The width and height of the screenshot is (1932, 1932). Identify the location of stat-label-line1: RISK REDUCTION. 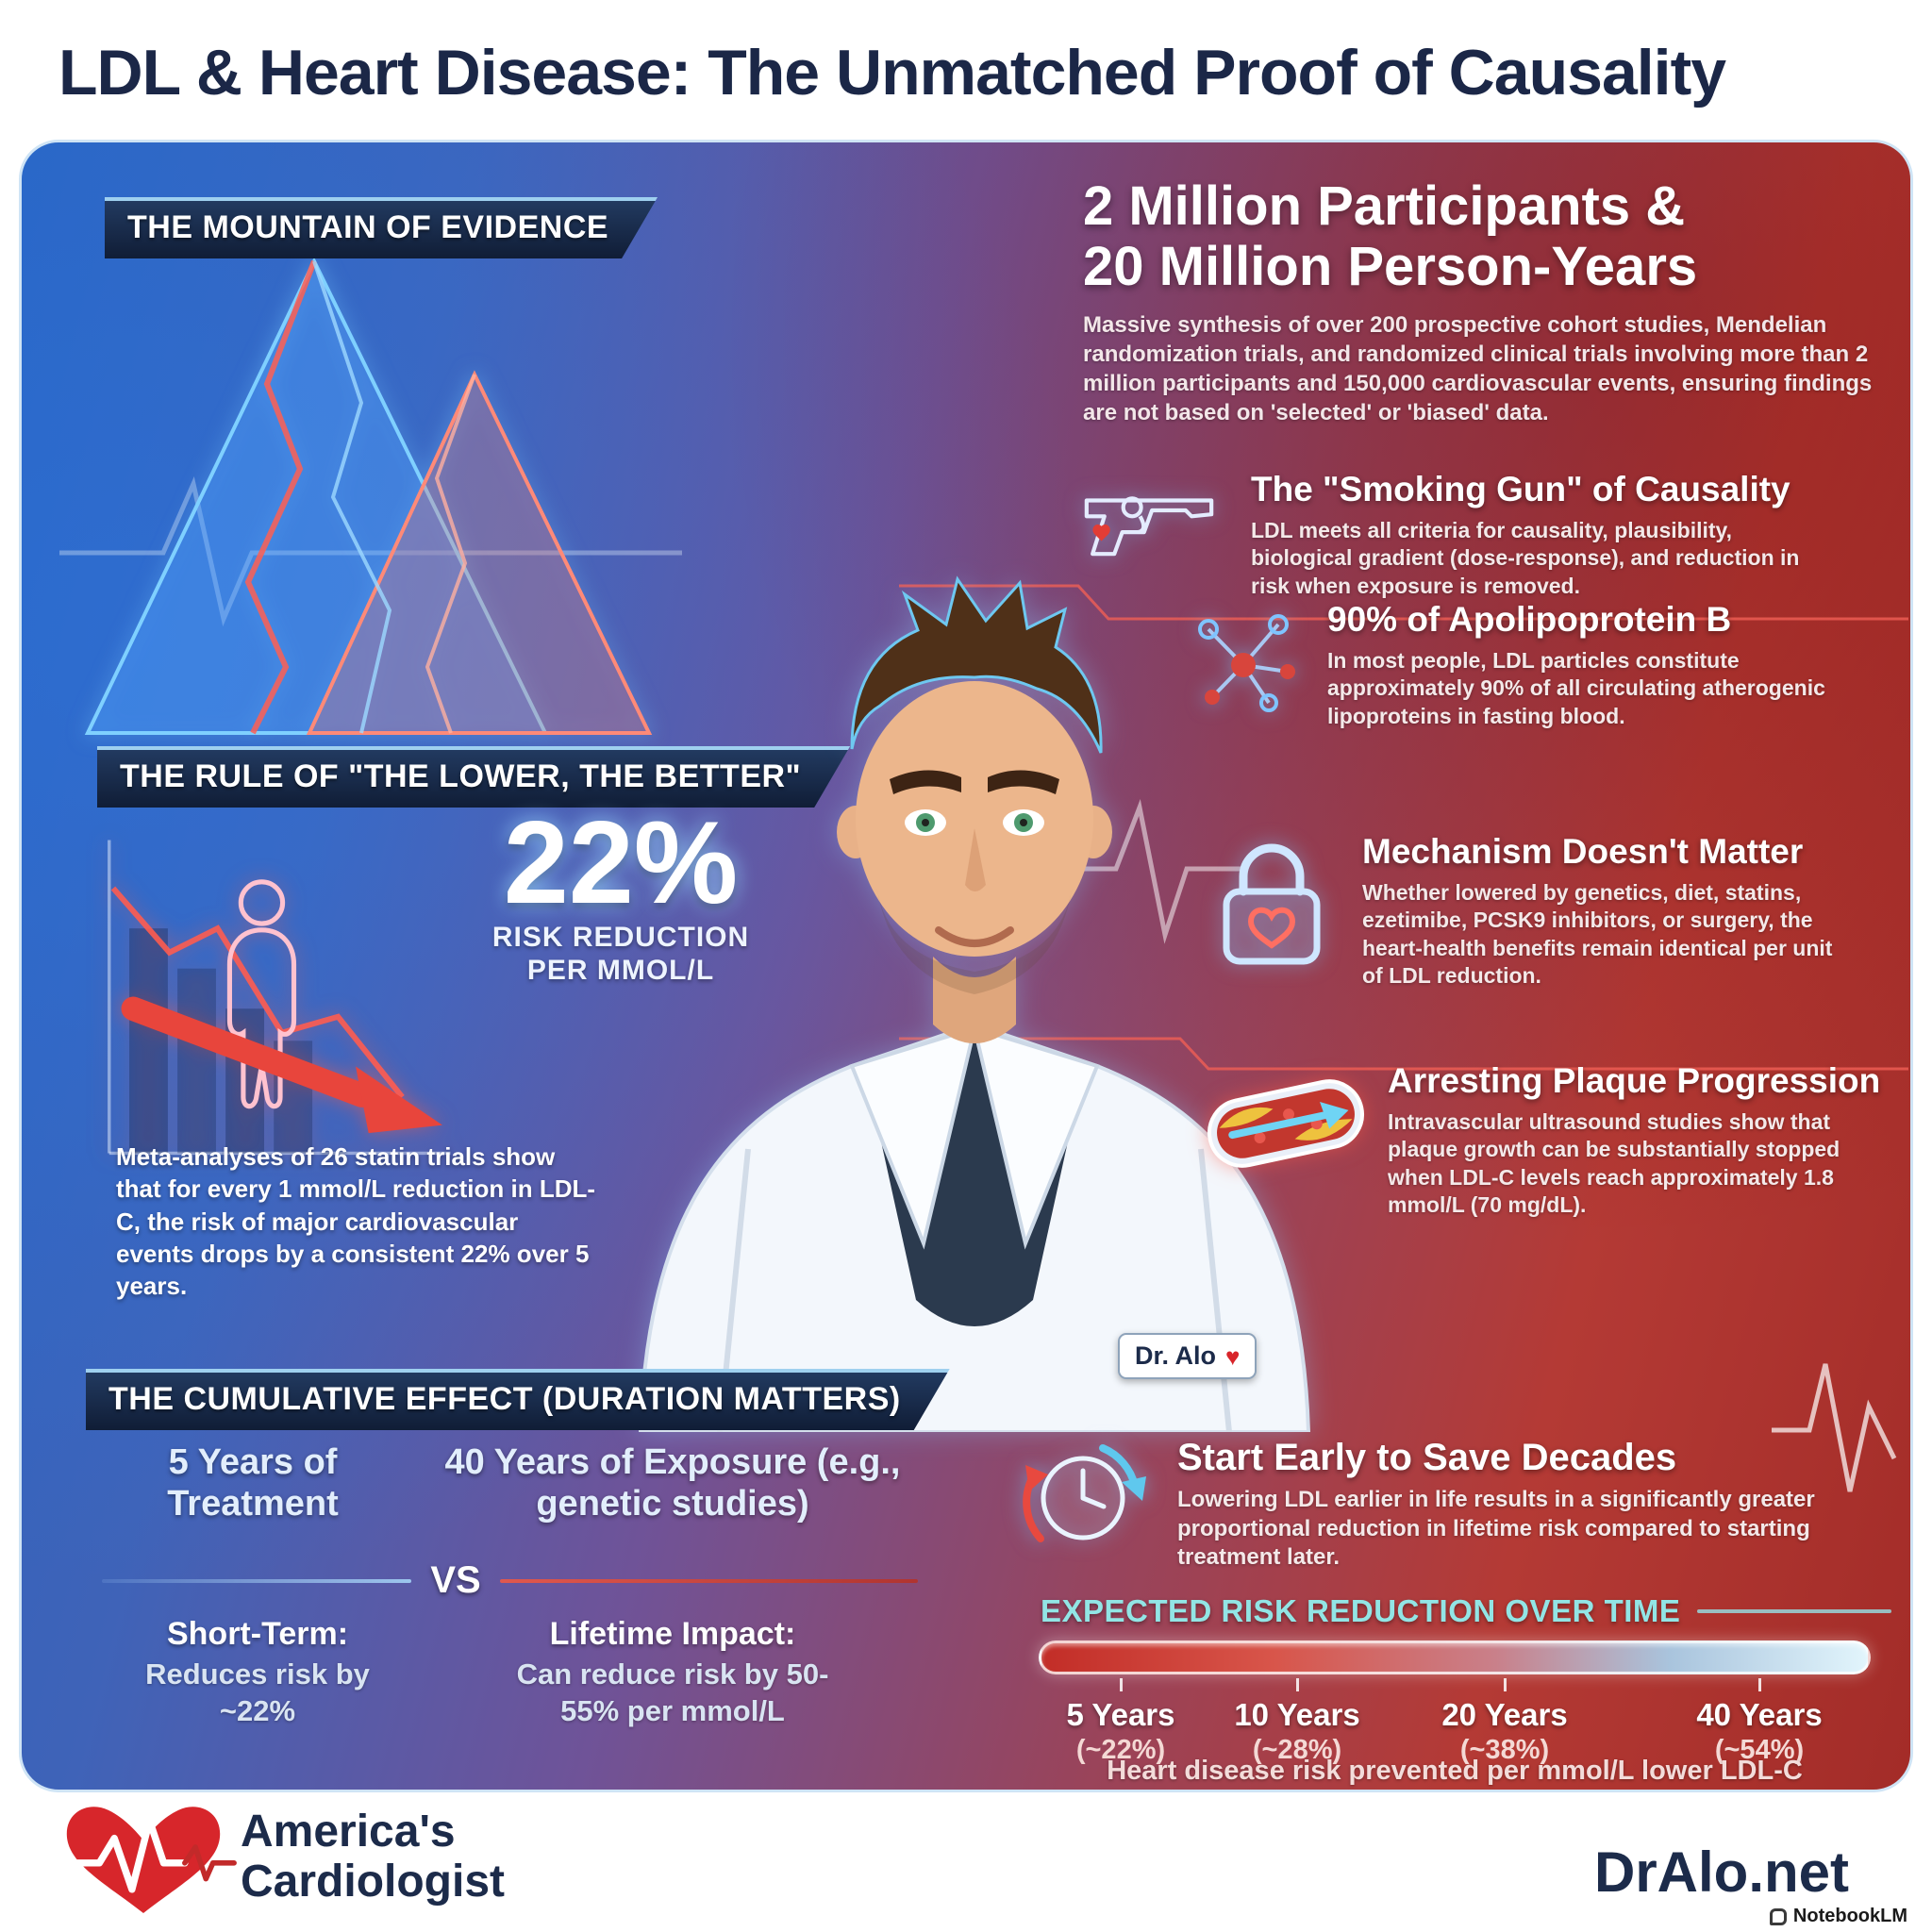
(621, 937).